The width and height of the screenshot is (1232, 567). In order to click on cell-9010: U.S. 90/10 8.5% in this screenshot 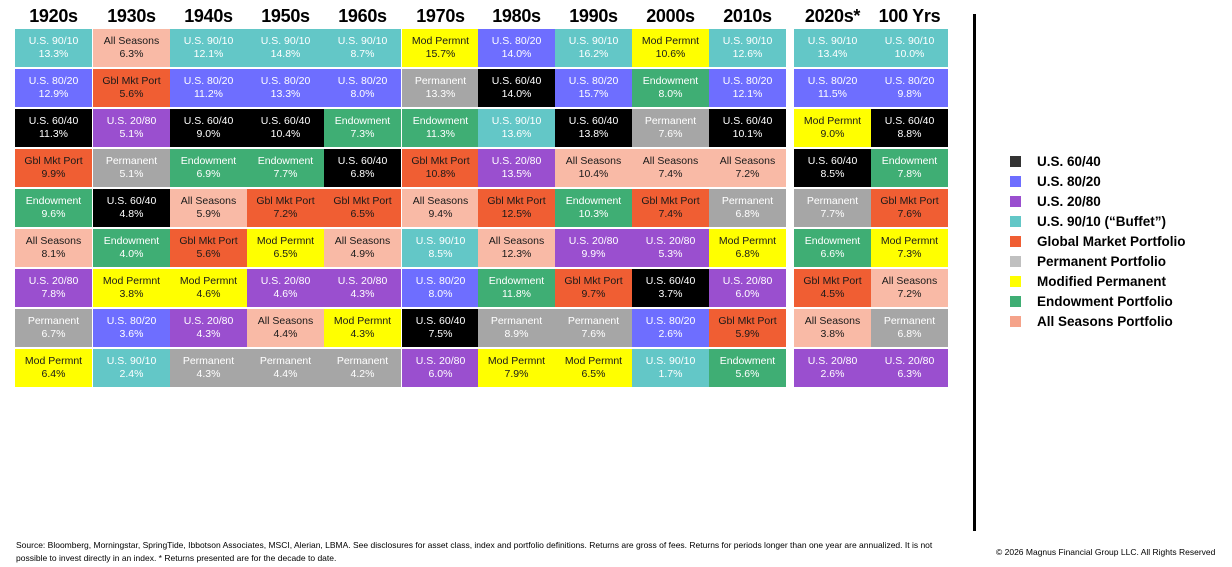, I will do `click(440, 248)`.